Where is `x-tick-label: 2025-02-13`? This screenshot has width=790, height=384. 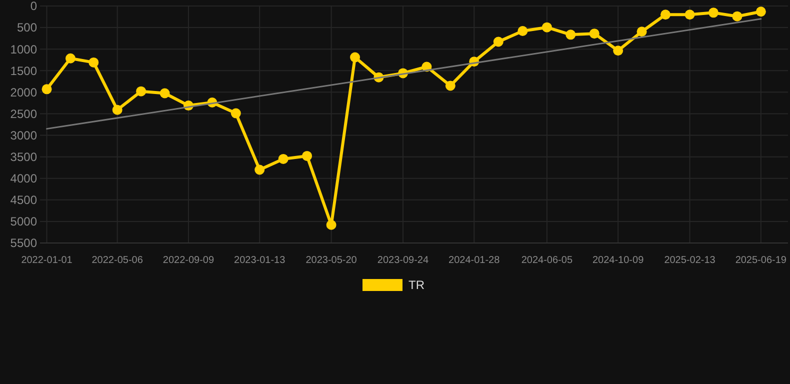
x-tick-label: 2025-02-13 is located at coordinates (690, 260).